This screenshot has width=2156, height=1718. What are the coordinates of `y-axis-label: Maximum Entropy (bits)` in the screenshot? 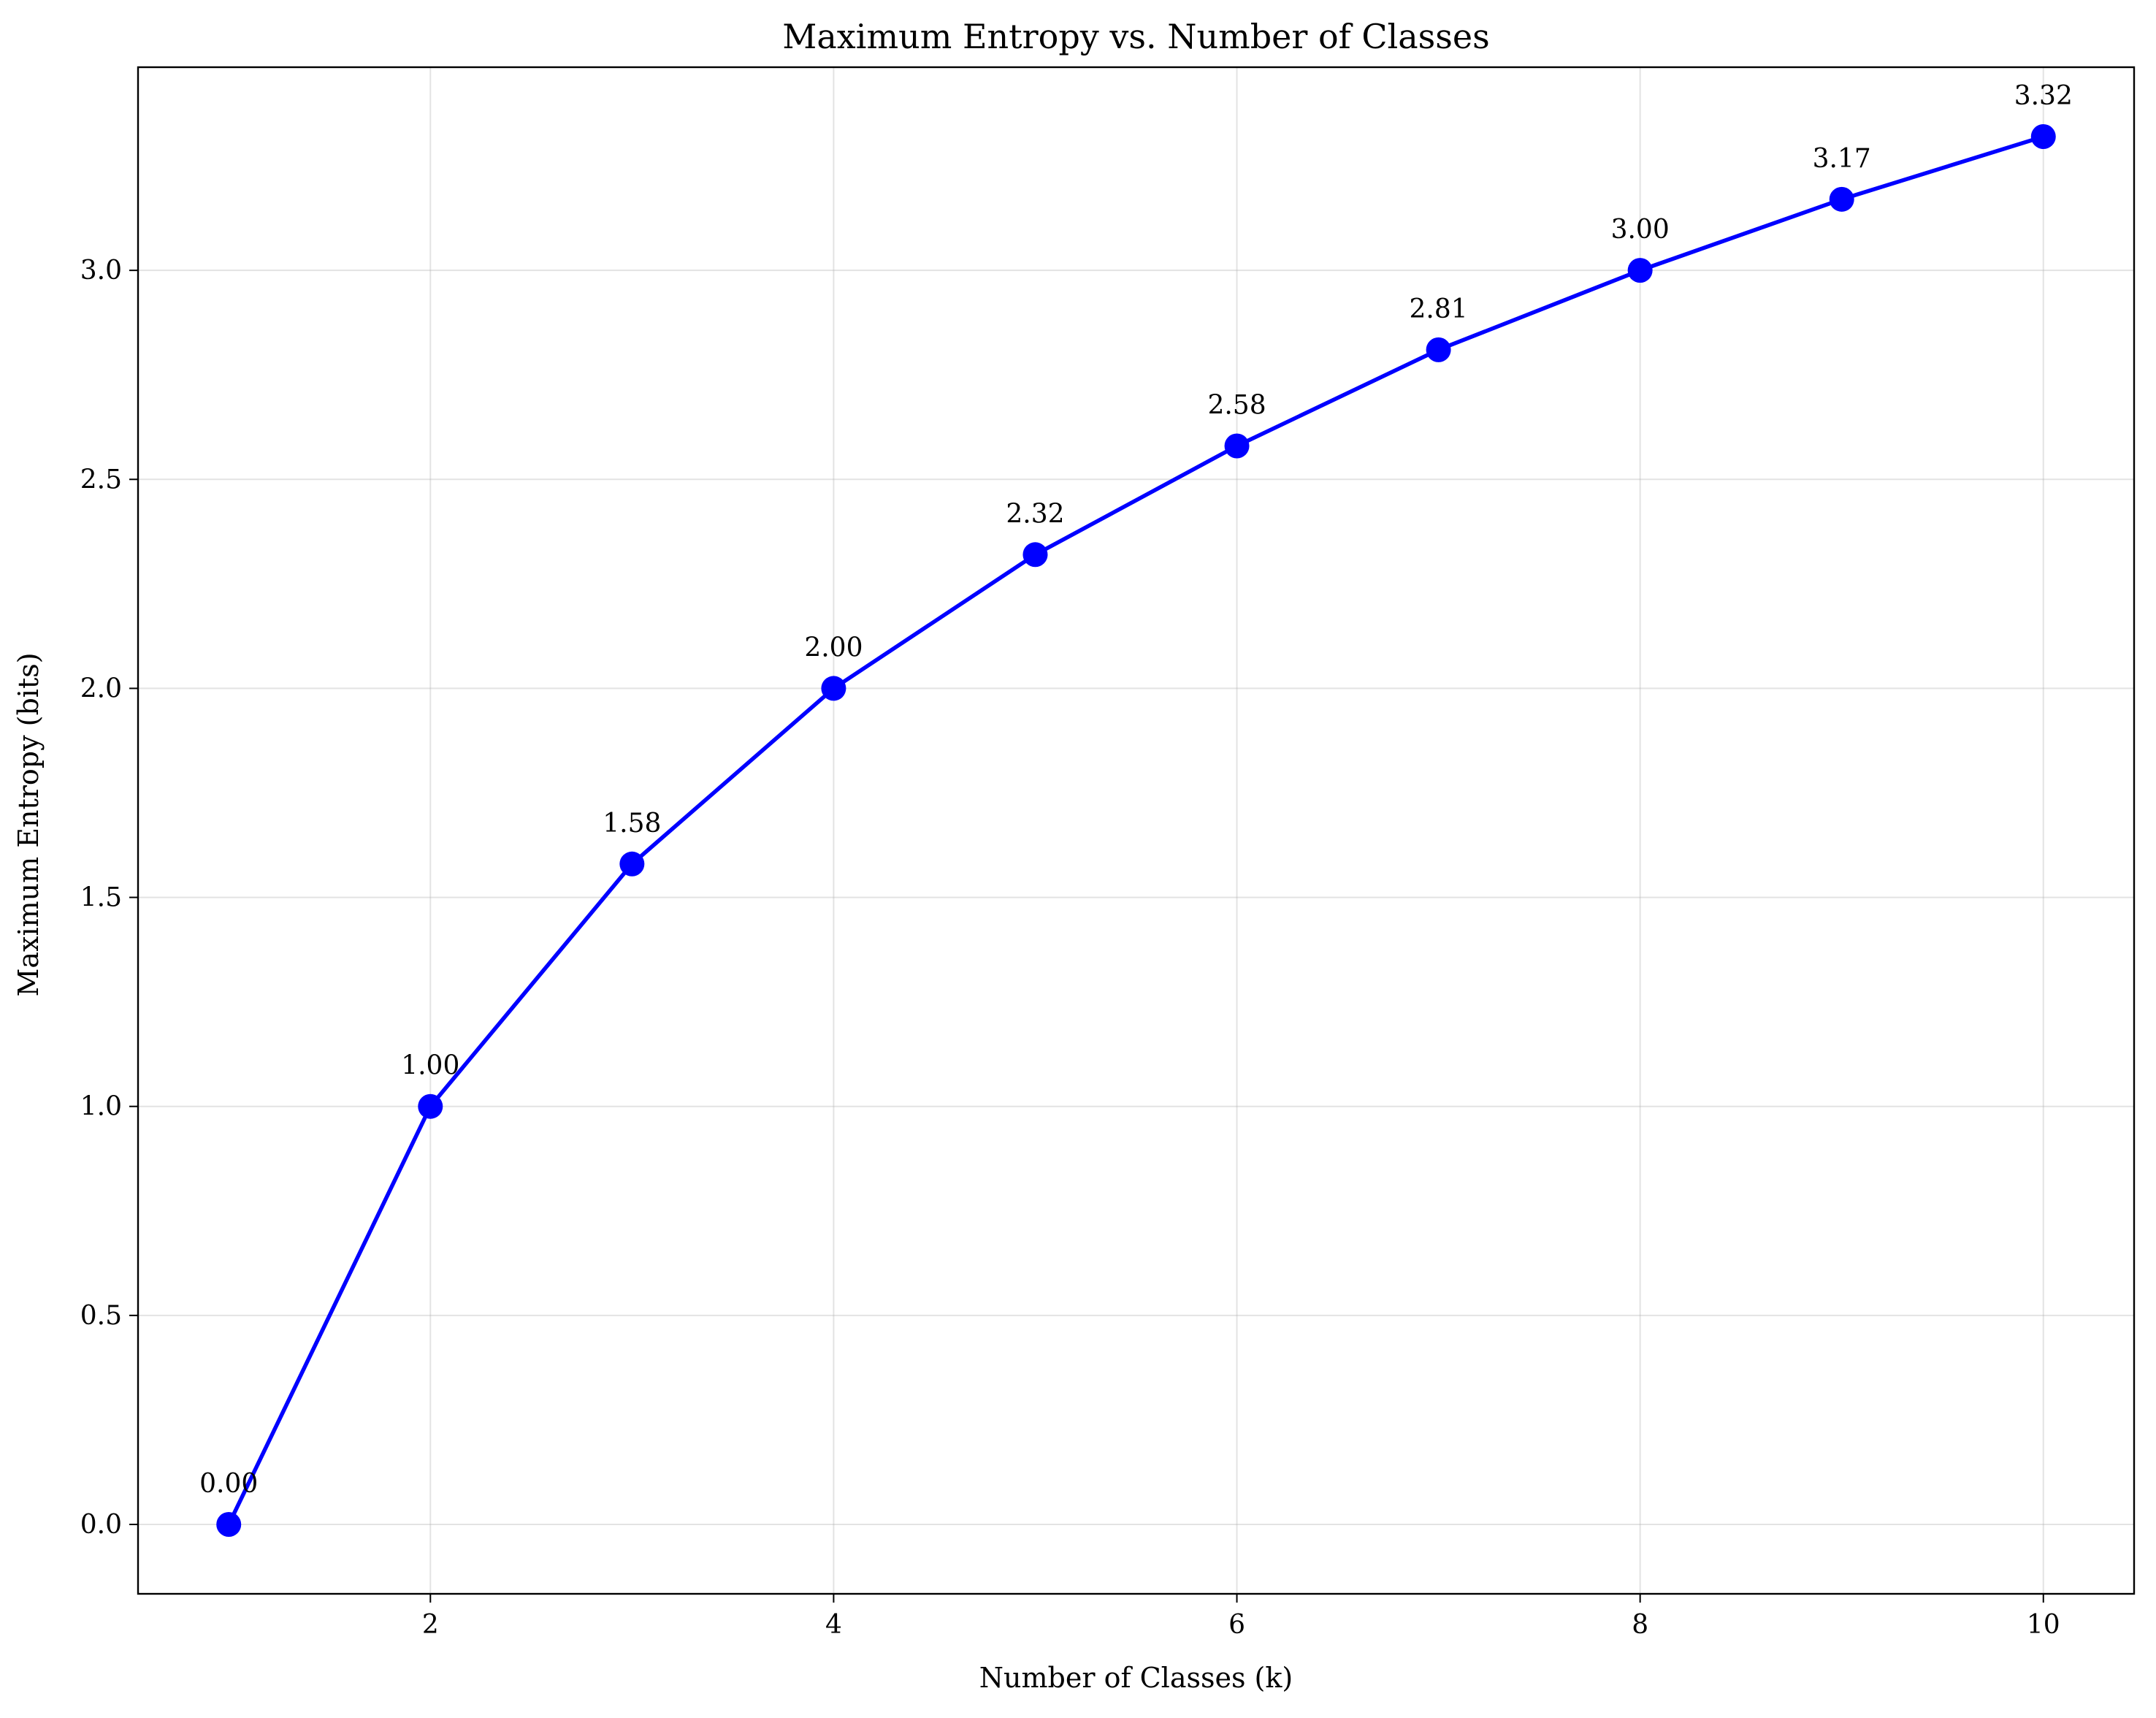 It's located at (29, 824).